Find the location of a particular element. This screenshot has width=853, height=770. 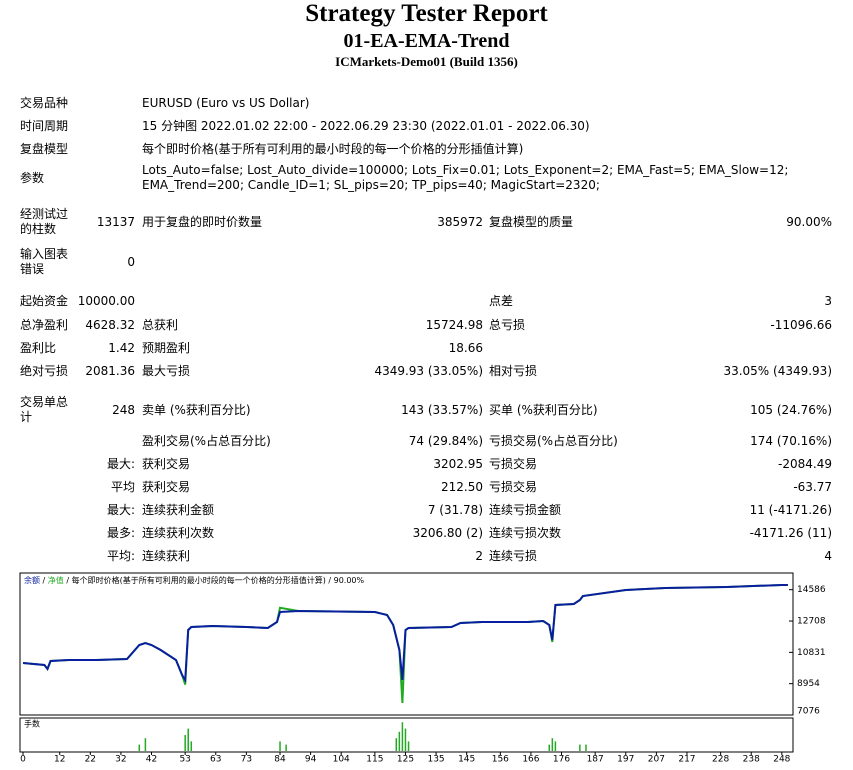

stat-label: 连续亏损次数 is located at coordinates (525, 532).